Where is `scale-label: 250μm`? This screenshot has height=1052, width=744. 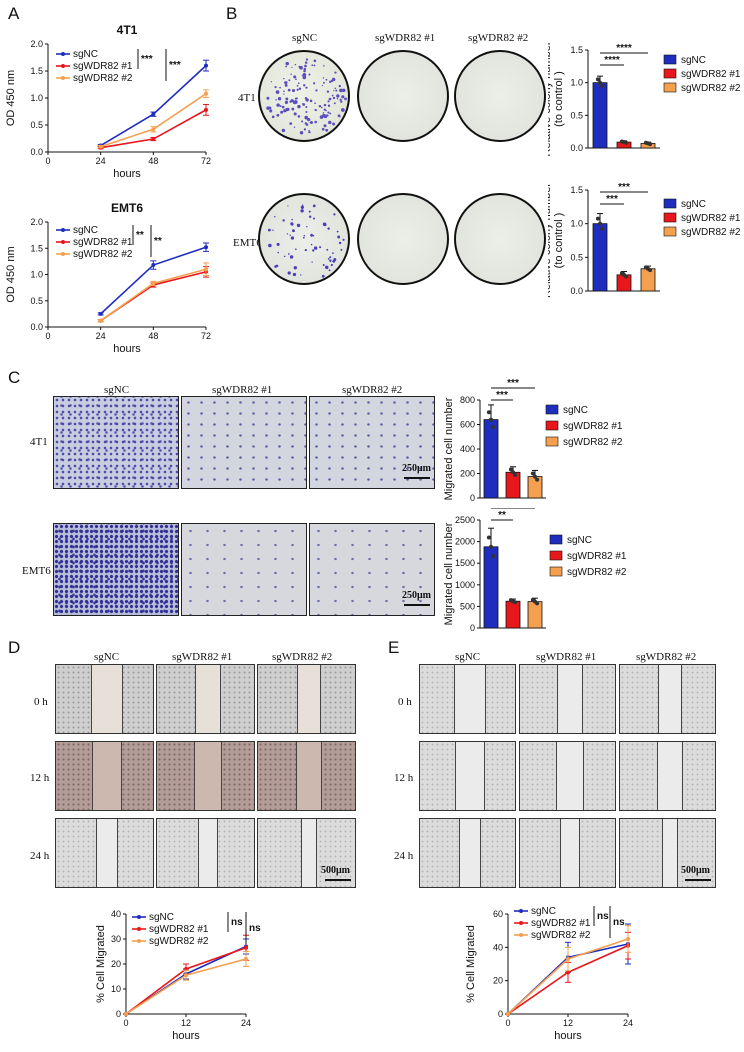
scale-label: 250μm is located at coordinates (416, 595).